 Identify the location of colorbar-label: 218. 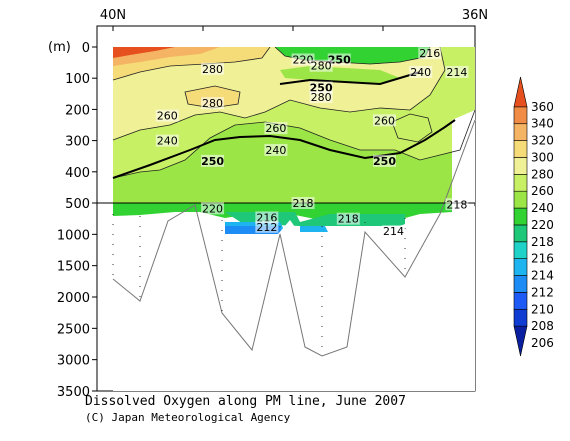
(542, 242).